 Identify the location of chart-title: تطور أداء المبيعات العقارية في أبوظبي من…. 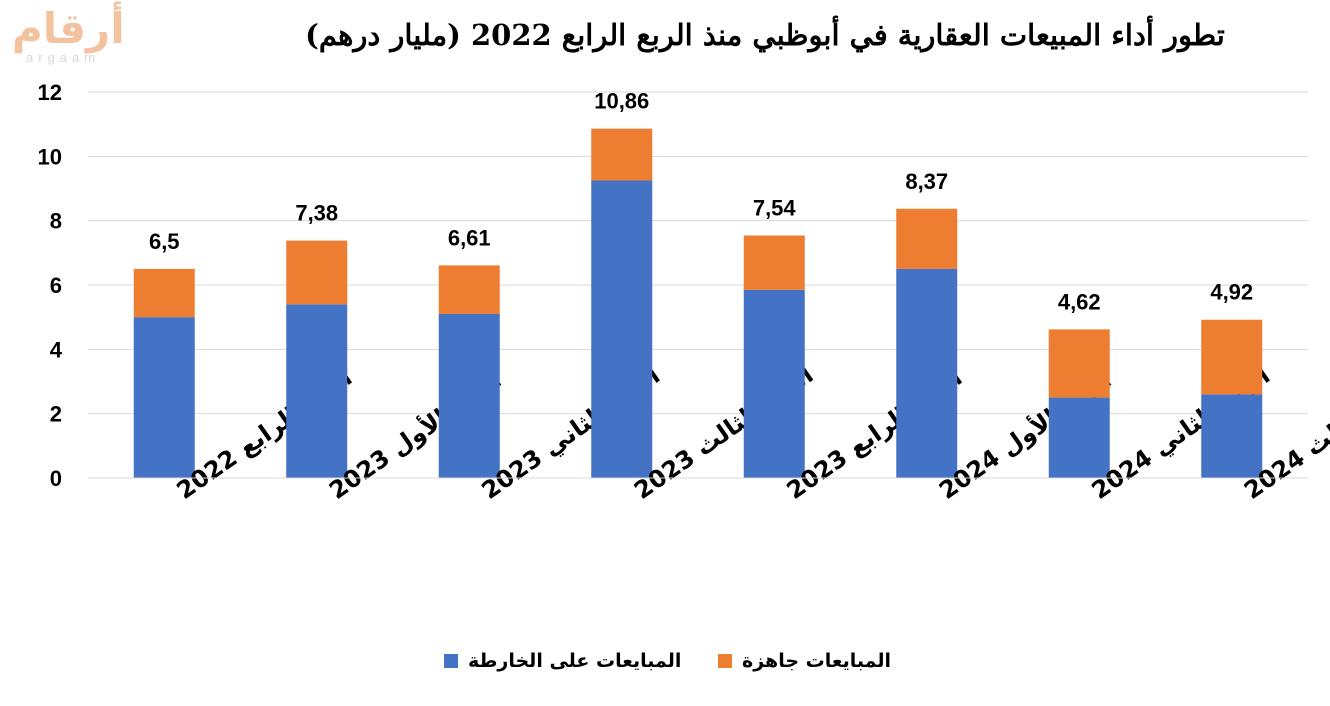
(765, 35).